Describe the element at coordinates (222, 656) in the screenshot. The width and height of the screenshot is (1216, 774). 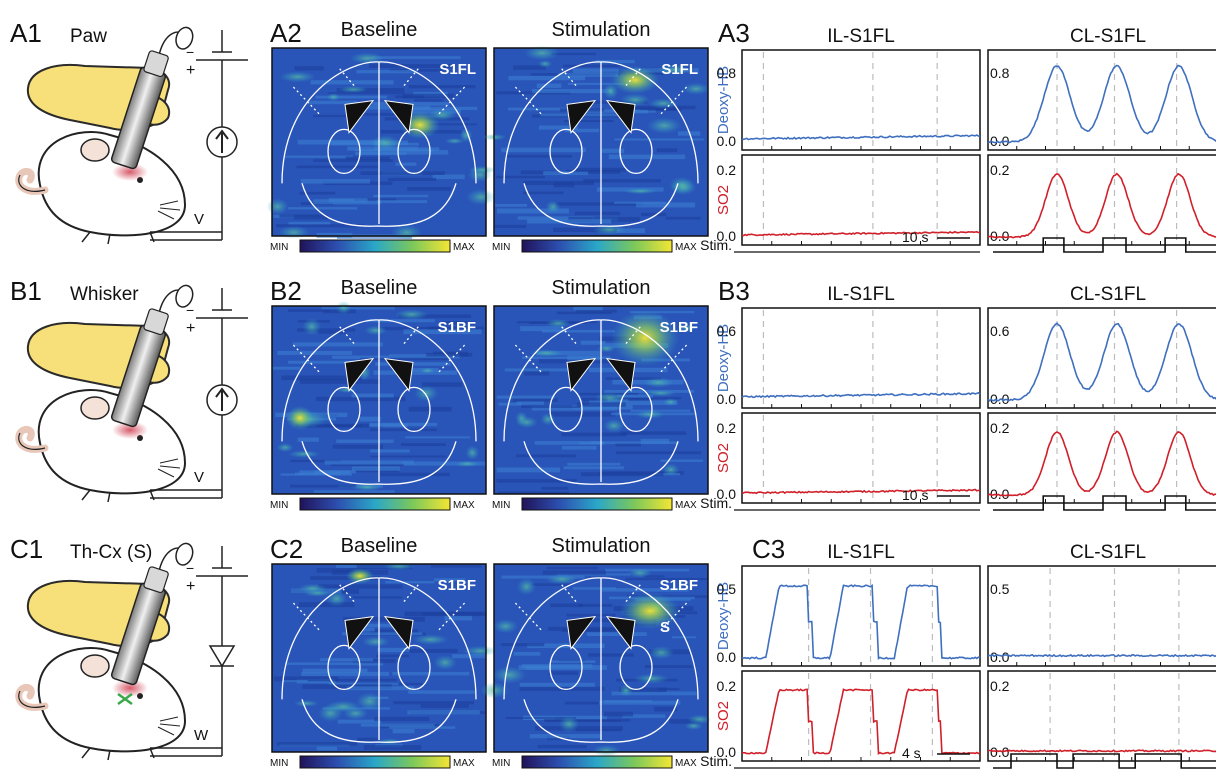
I see `diode-icon` at that location.